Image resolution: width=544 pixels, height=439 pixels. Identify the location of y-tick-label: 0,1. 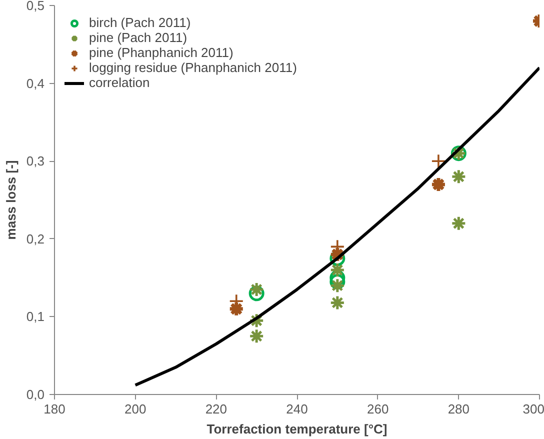
(35, 316).